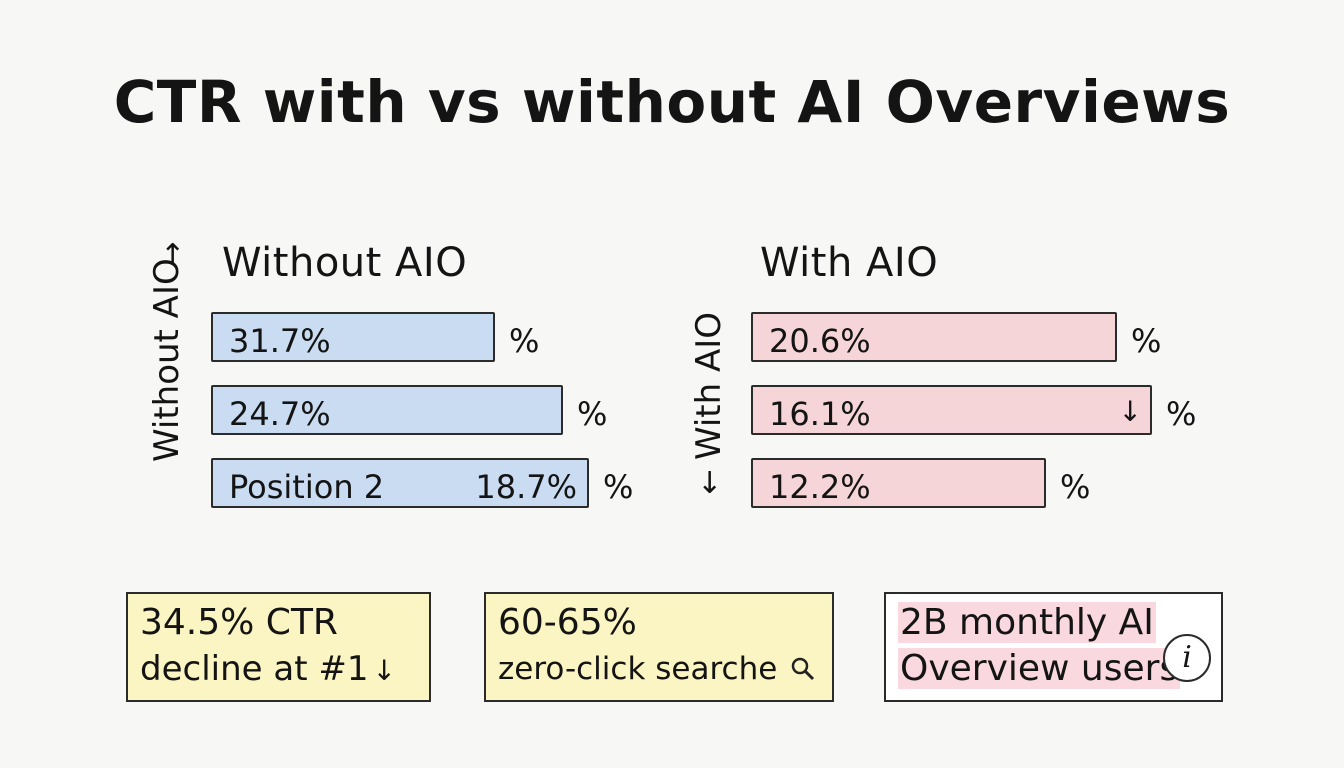 This screenshot has width=1344, height=768. Describe the element at coordinates (849, 263) in the screenshot. I see `panel-title-with-aio: With AIO` at that location.